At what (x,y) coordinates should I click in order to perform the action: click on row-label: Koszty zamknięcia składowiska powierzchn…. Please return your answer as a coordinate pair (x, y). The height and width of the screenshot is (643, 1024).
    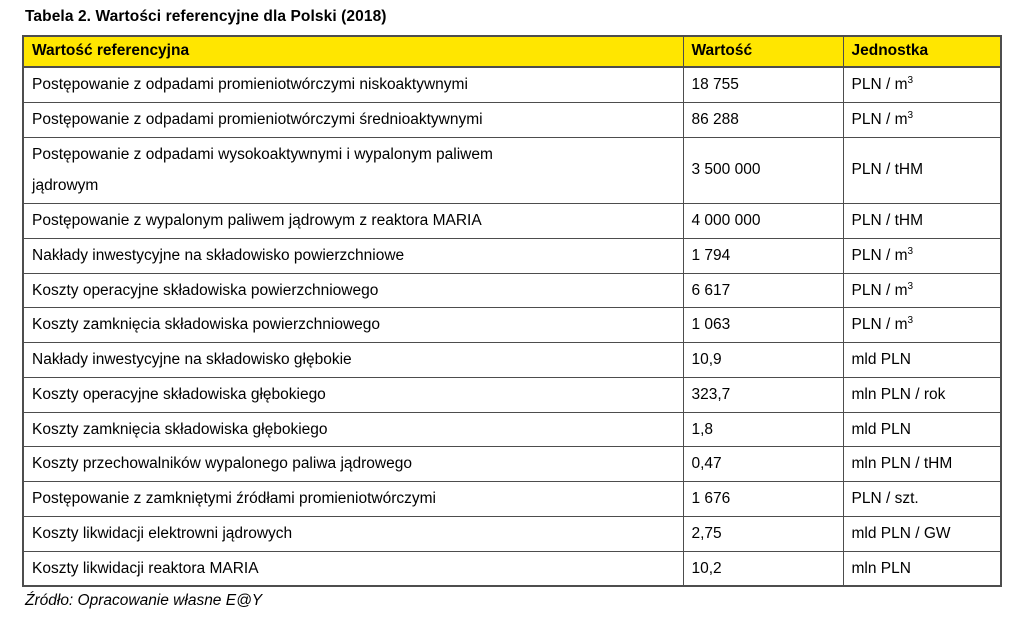
    Looking at the image, I should click on (353, 325).